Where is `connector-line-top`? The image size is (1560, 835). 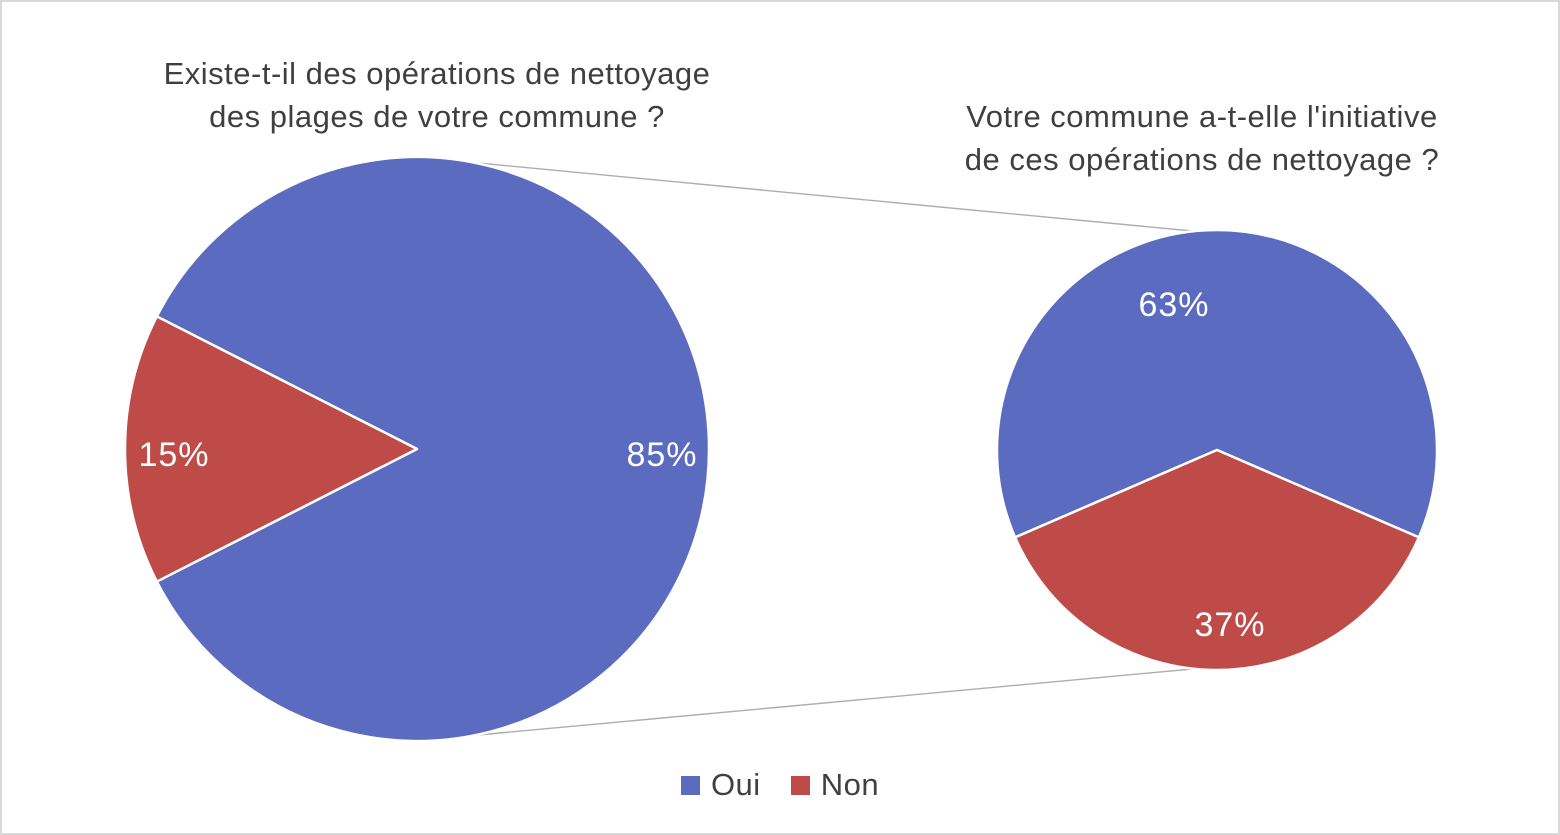 connector-line-top is located at coordinates (840, 197).